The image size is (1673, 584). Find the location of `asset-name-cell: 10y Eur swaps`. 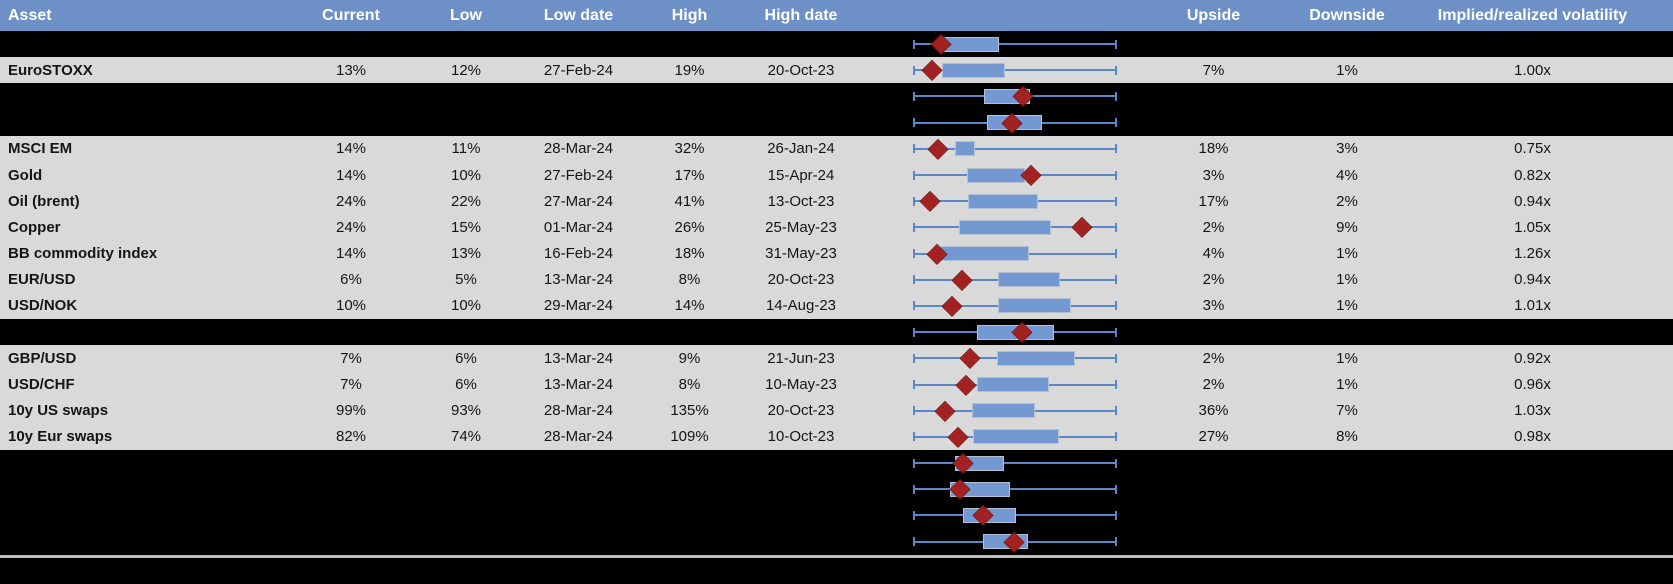

asset-name-cell: 10y Eur swaps is located at coordinates (60, 437).